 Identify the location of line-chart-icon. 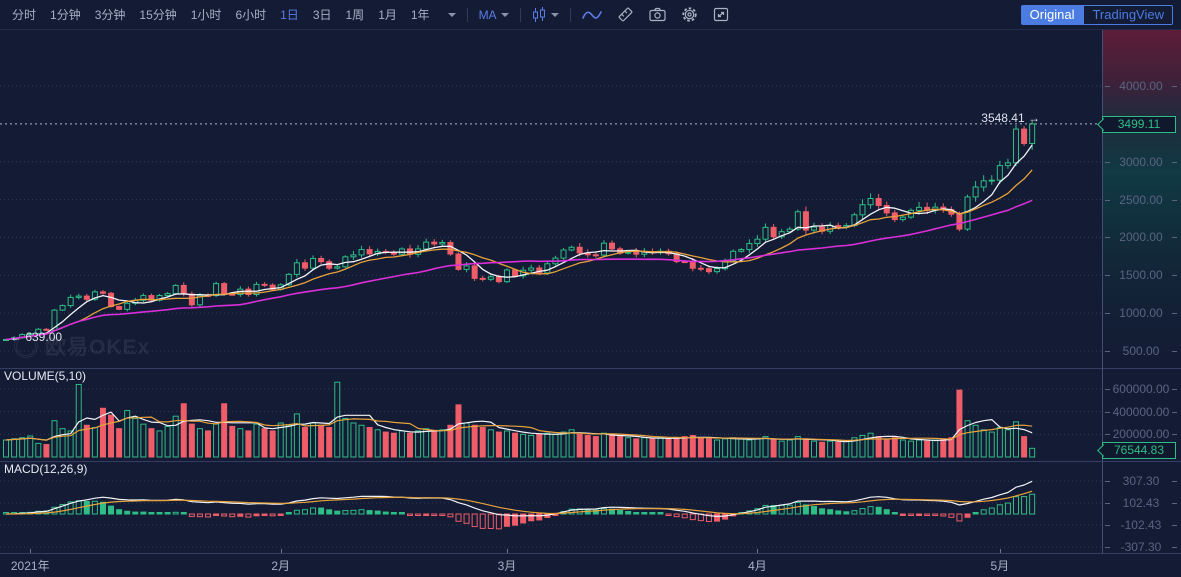
(591, 15).